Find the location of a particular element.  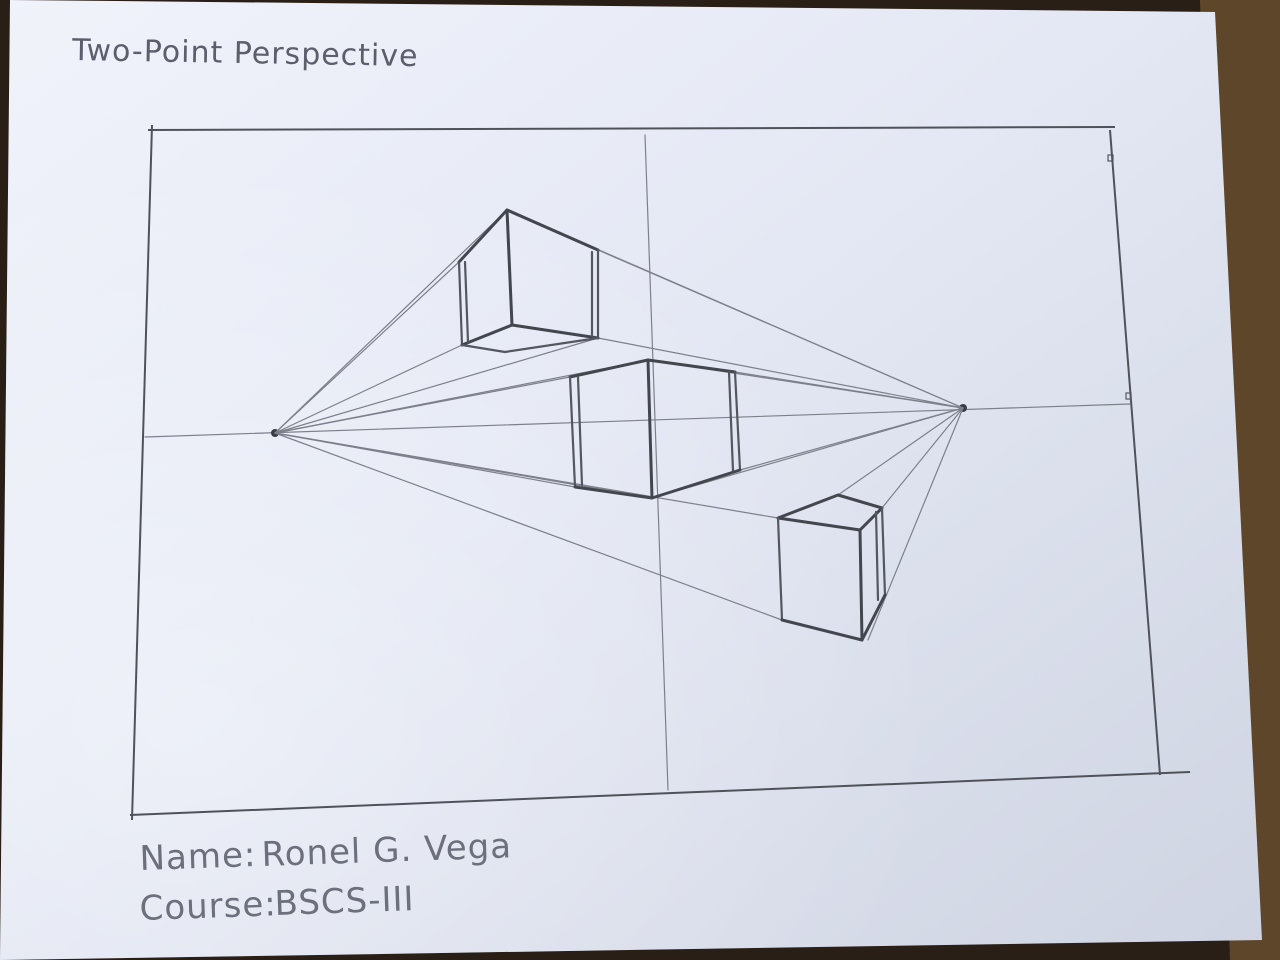

name-value: Ronel G. Vega is located at coordinates (387, 850).